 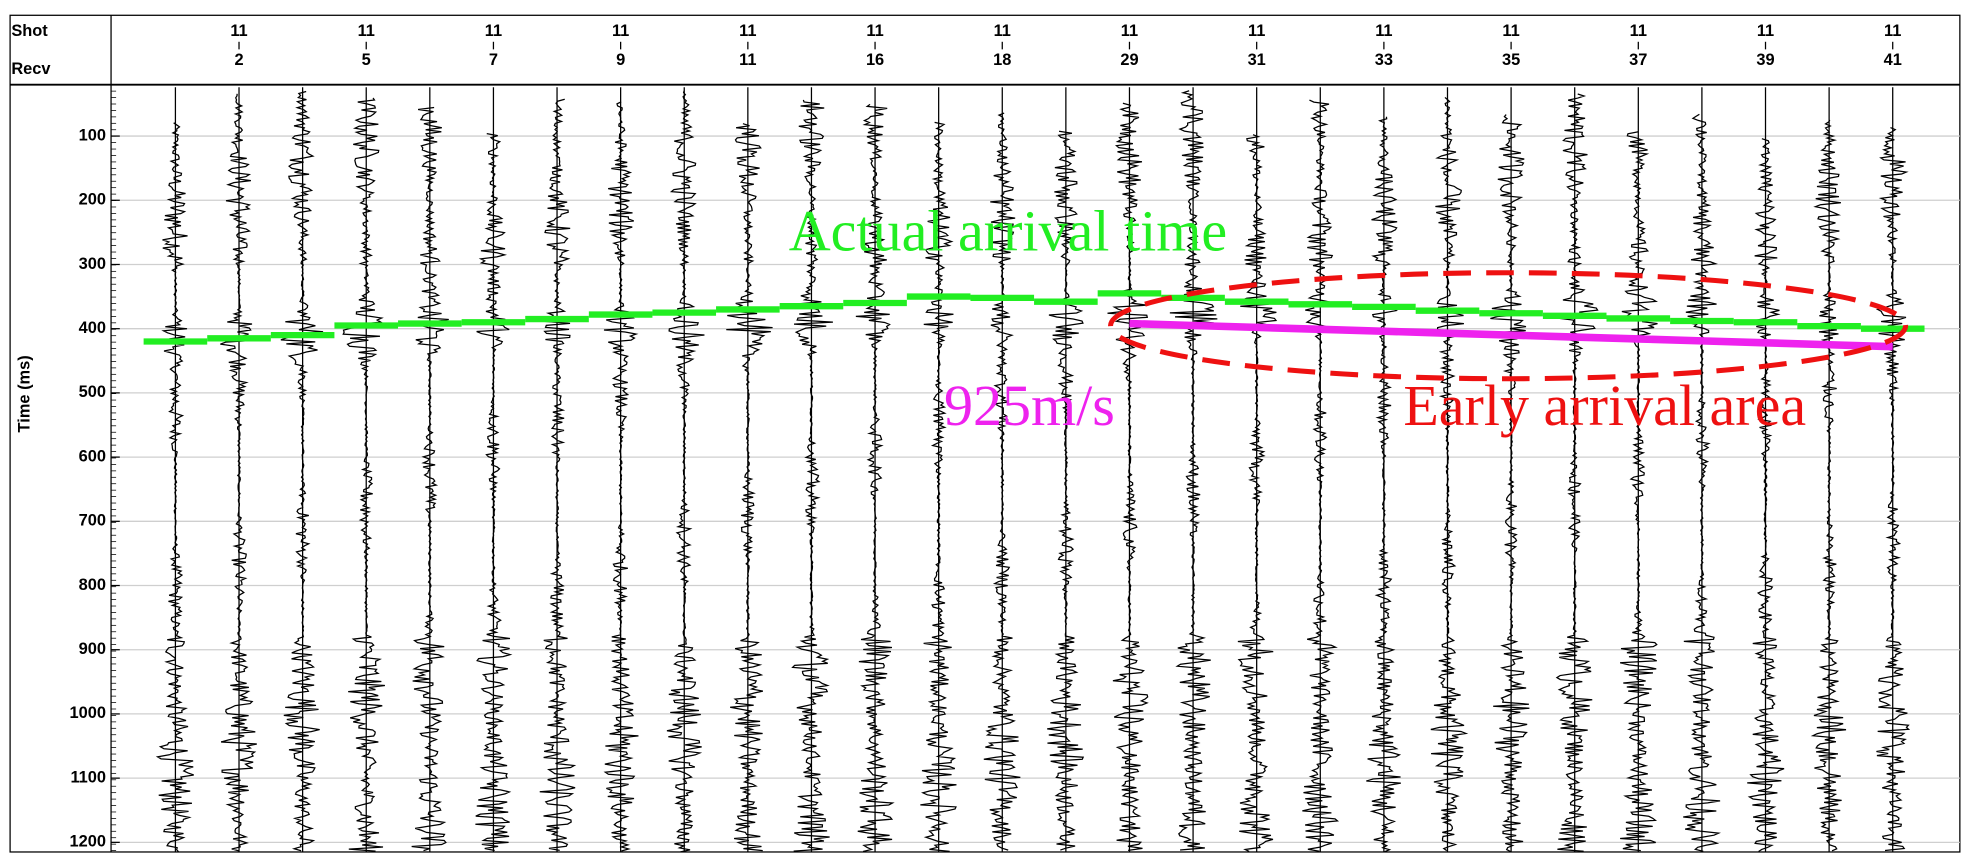 What do you see at coordinates (92, 135) in the screenshot?
I see `y-tick-label: 100` at bounding box center [92, 135].